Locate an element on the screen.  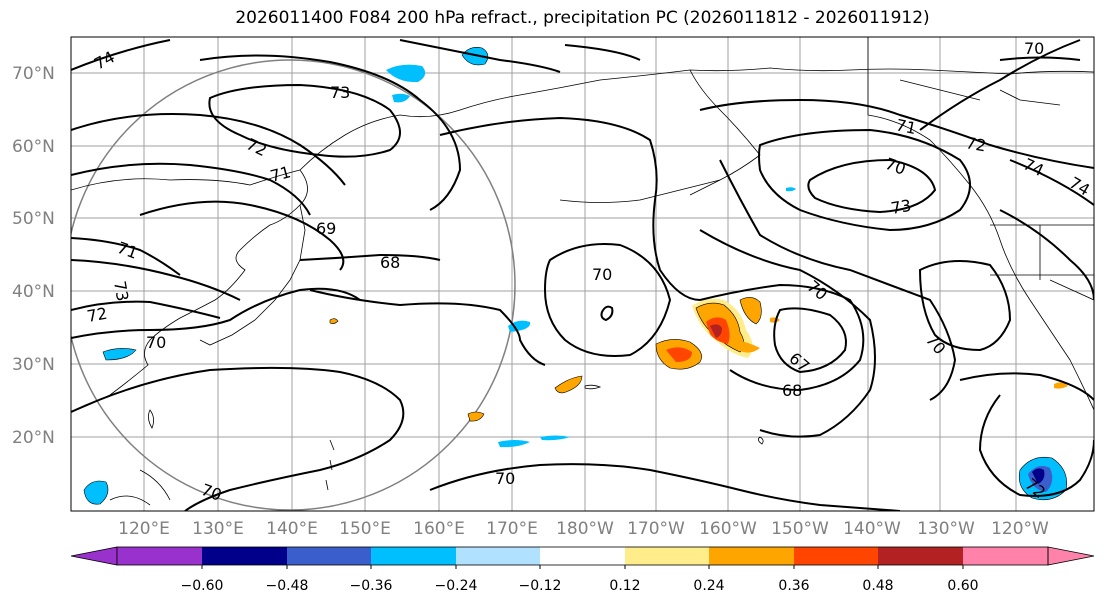
lon-label: 120°E is located at coordinates (144, 529).